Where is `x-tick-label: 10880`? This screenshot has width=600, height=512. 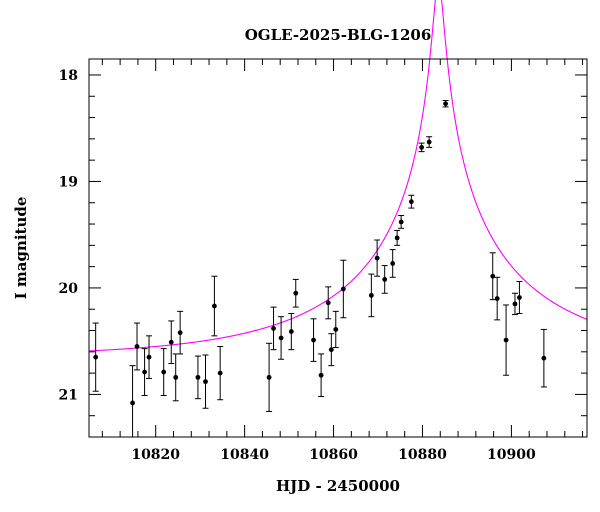 x-tick-label: 10880 is located at coordinates (422, 455).